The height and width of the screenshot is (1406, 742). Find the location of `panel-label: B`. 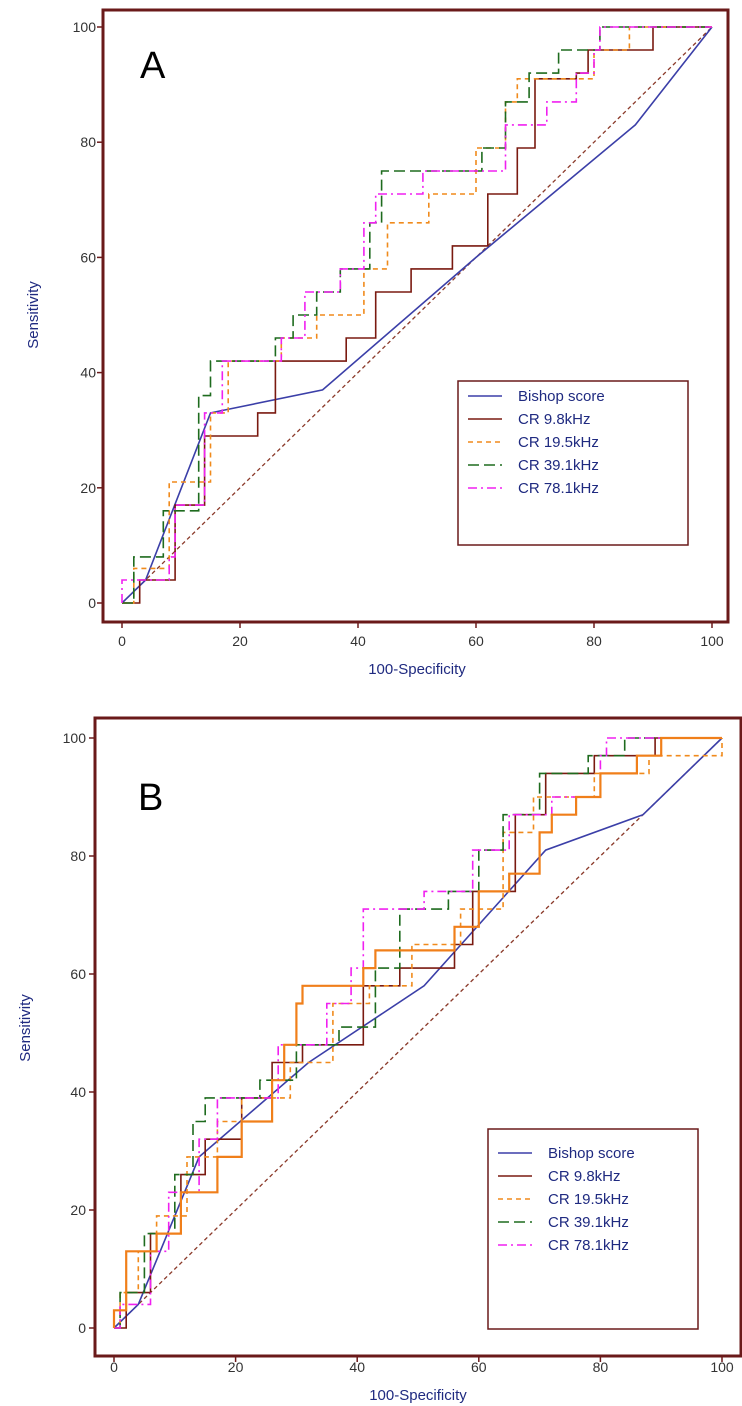

panel-label: B is located at coordinates (150, 798).